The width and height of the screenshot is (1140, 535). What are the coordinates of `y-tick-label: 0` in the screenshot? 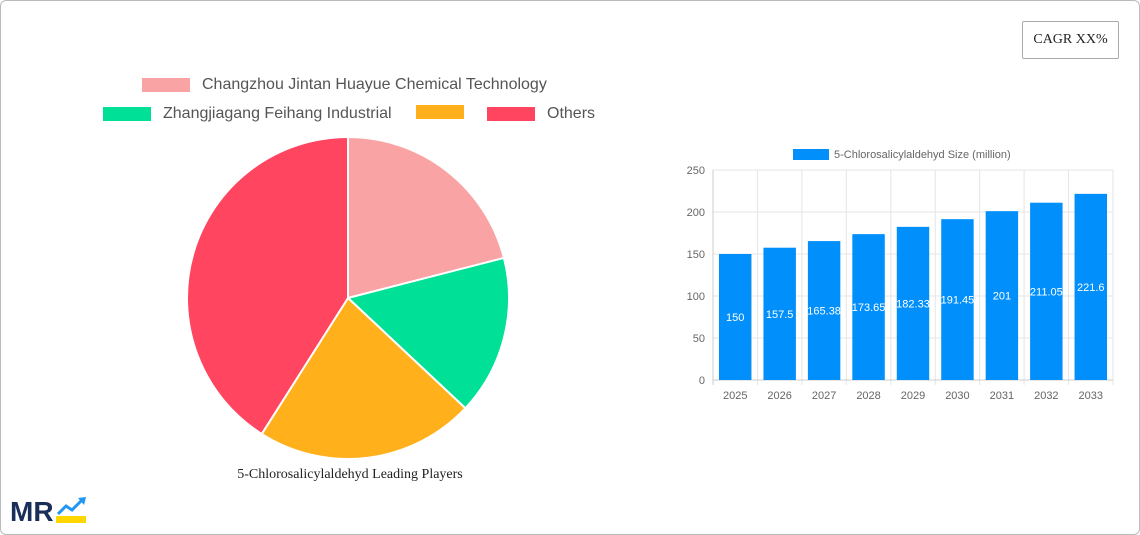 It's located at (702, 381).